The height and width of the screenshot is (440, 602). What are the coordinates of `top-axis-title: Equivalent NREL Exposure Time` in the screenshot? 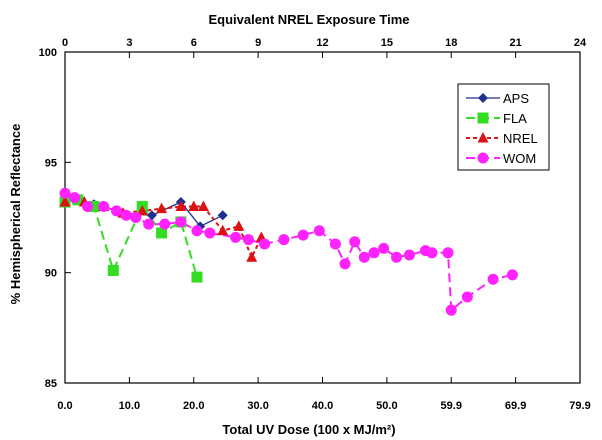 It's located at (308, 19).